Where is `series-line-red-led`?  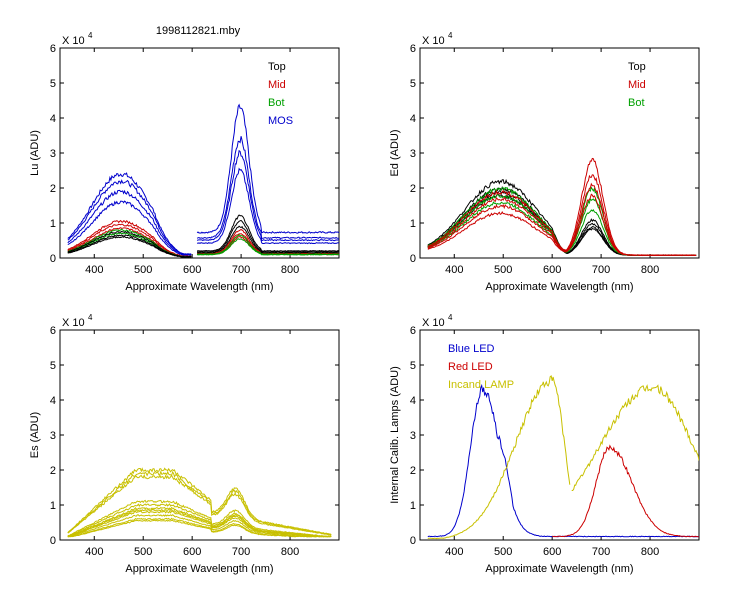 series-line-red-led is located at coordinates (625, 491).